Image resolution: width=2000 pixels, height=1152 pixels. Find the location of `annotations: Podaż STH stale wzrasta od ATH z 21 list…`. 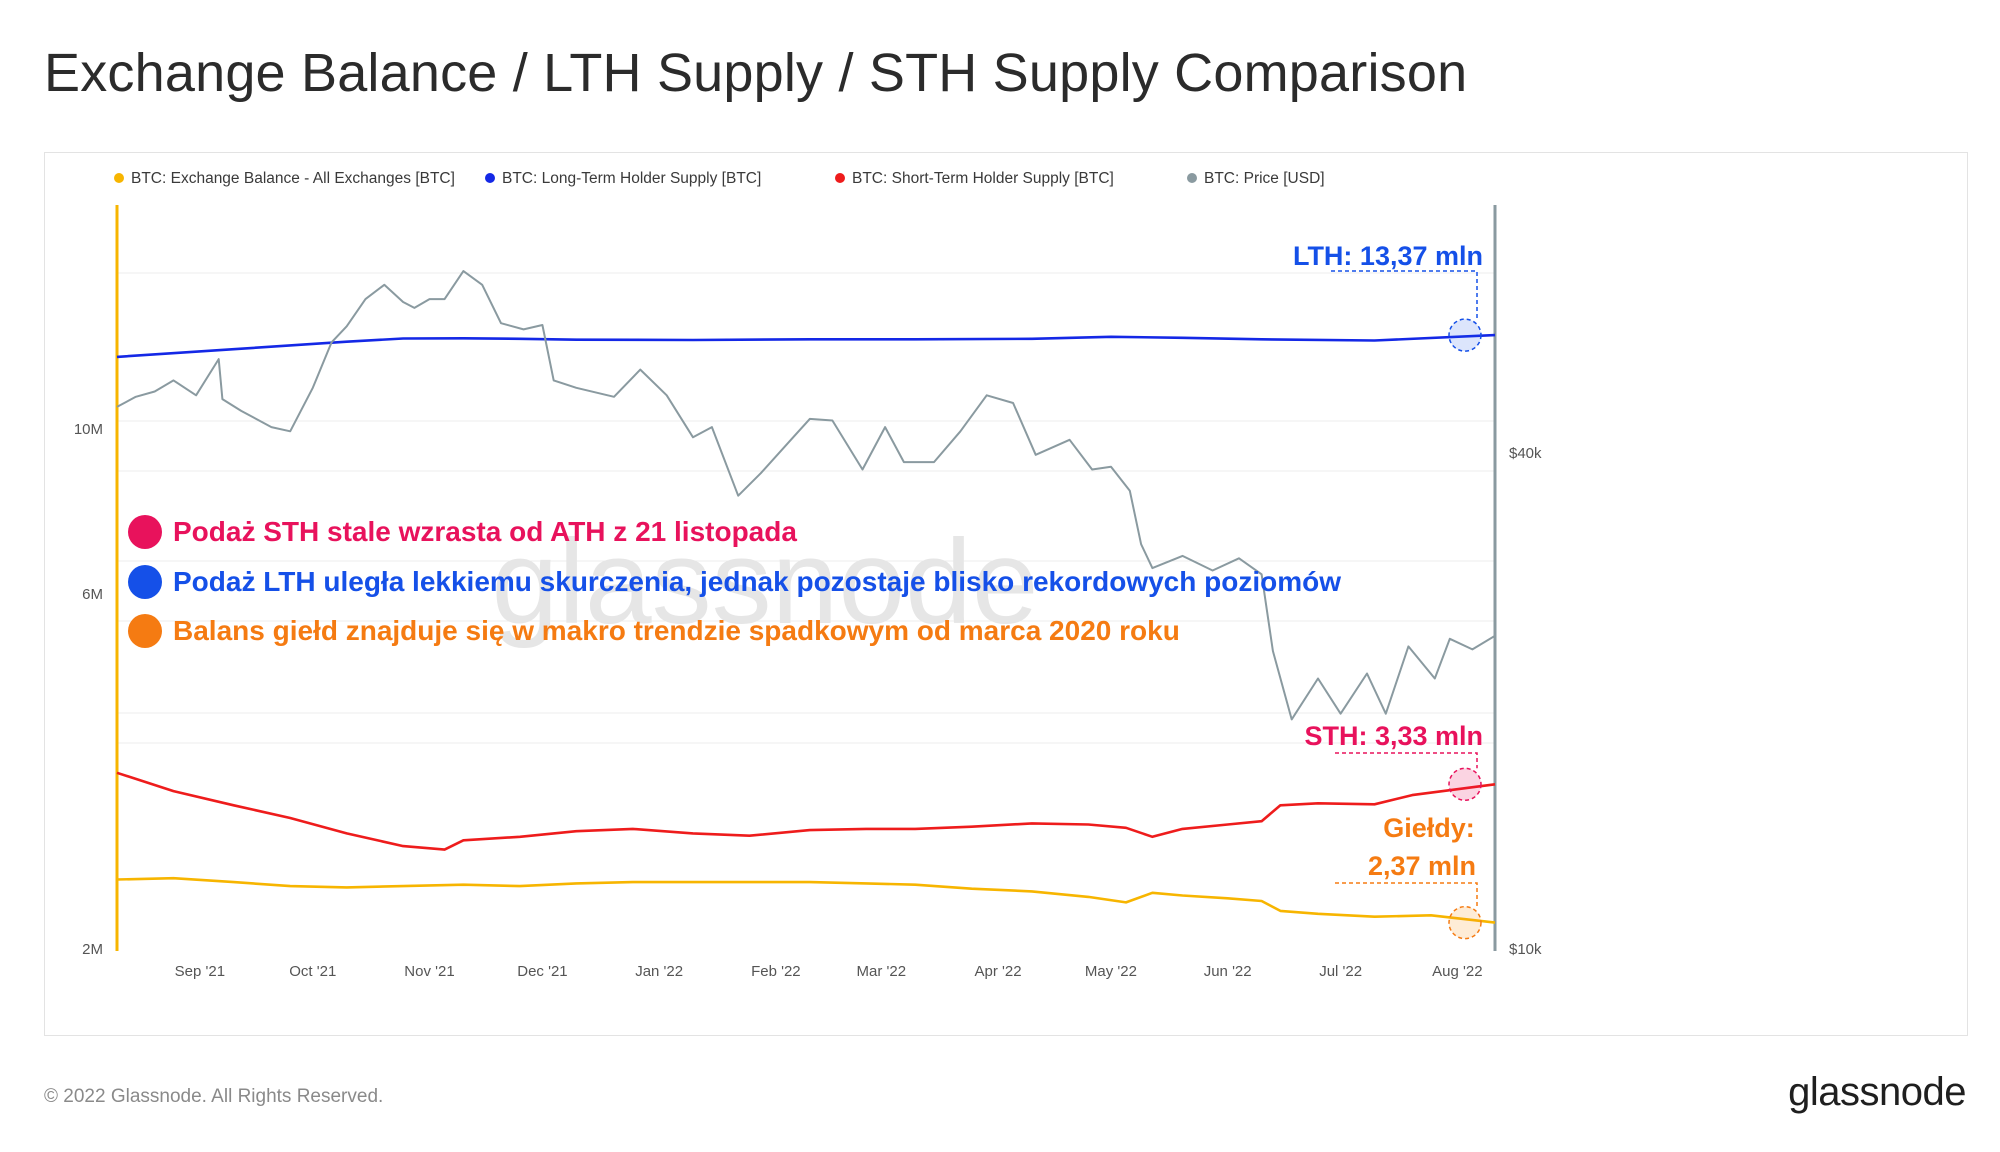

annotations: Podaż STH stale wzrasta od ATH z 21 list… is located at coordinates (734, 581).